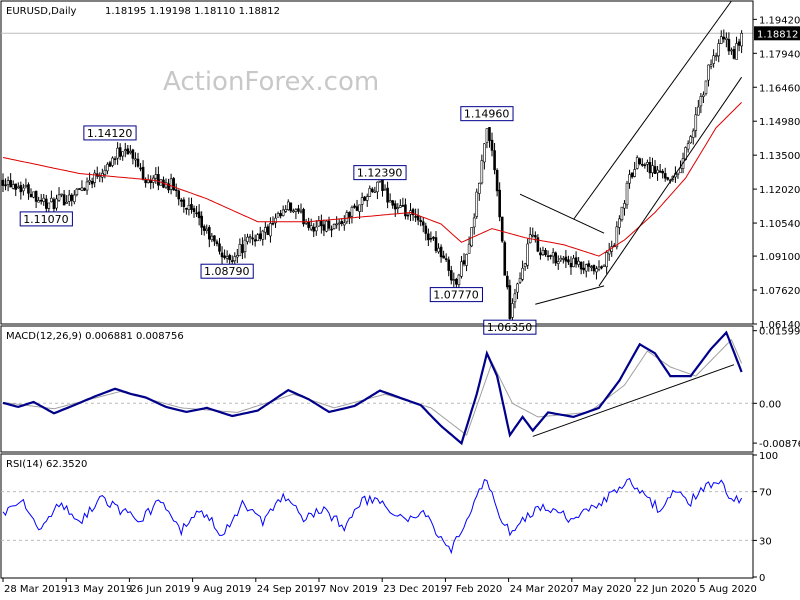  Describe the element at coordinates (779, 257) in the screenshot. I see `price-y-tick-label: 1.09100` at that location.